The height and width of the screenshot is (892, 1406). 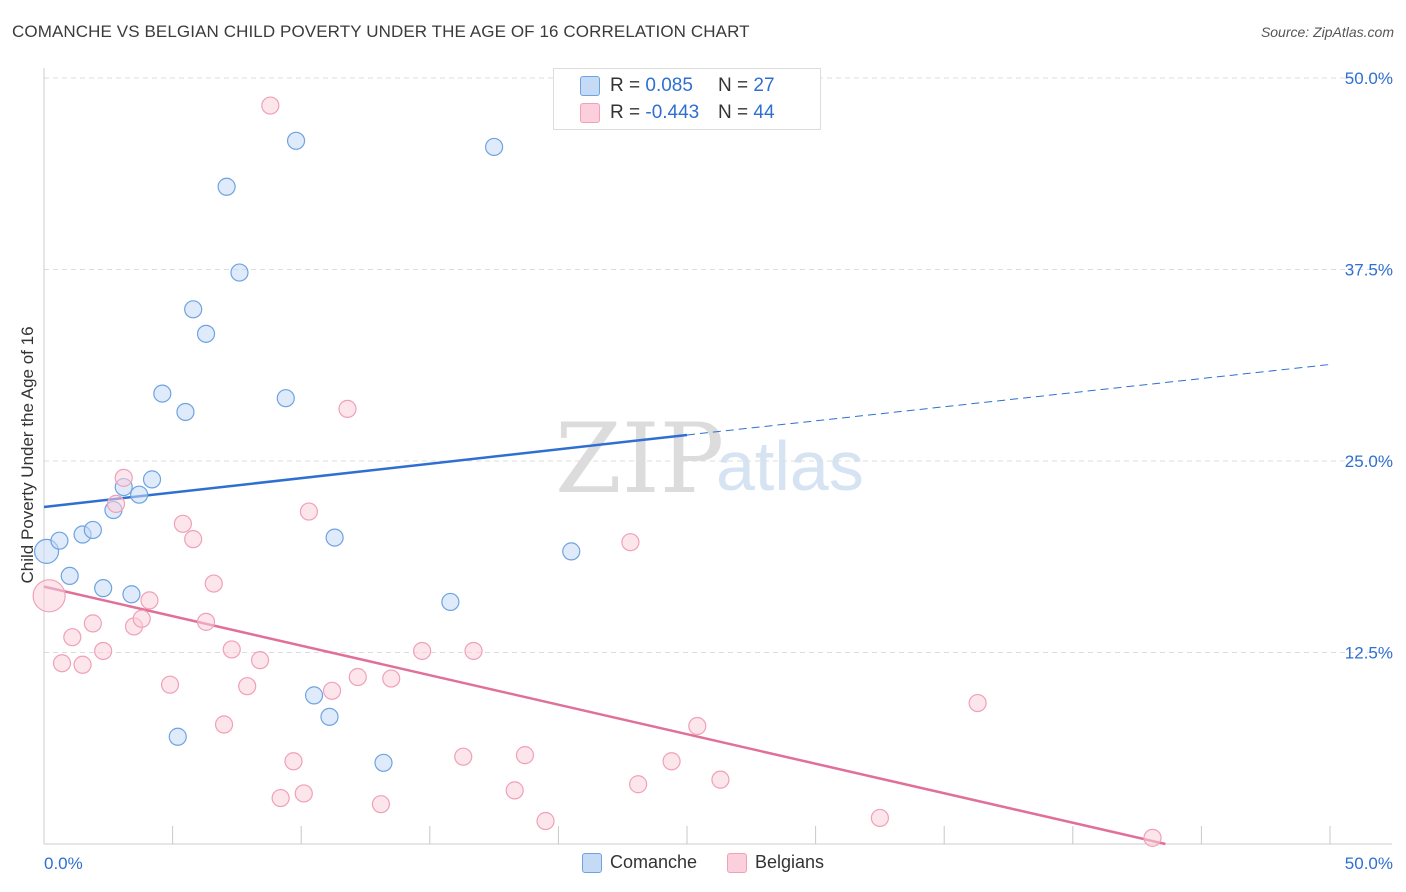 What do you see at coordinates (1369, 461) in the screenshot?
I see `y-tick-label: 25.0%` at bounding box center [1369, 461].